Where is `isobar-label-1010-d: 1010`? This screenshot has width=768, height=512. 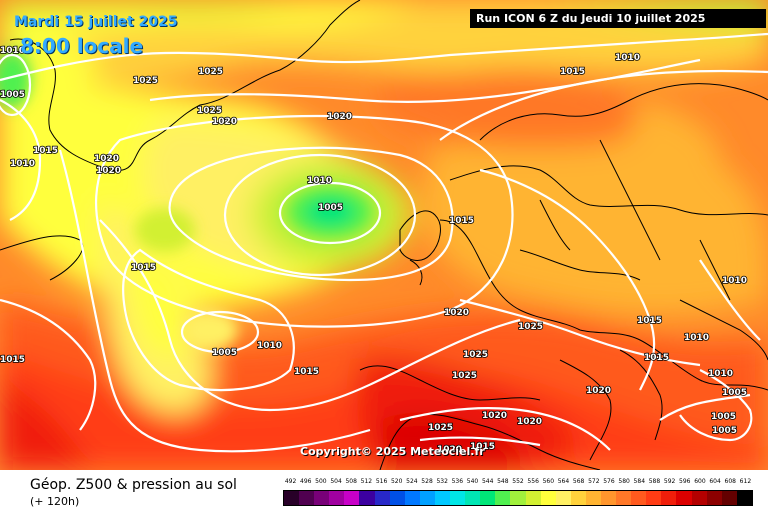 isobar-label-1010-d: 1010 is located at coordinates (269, 346).